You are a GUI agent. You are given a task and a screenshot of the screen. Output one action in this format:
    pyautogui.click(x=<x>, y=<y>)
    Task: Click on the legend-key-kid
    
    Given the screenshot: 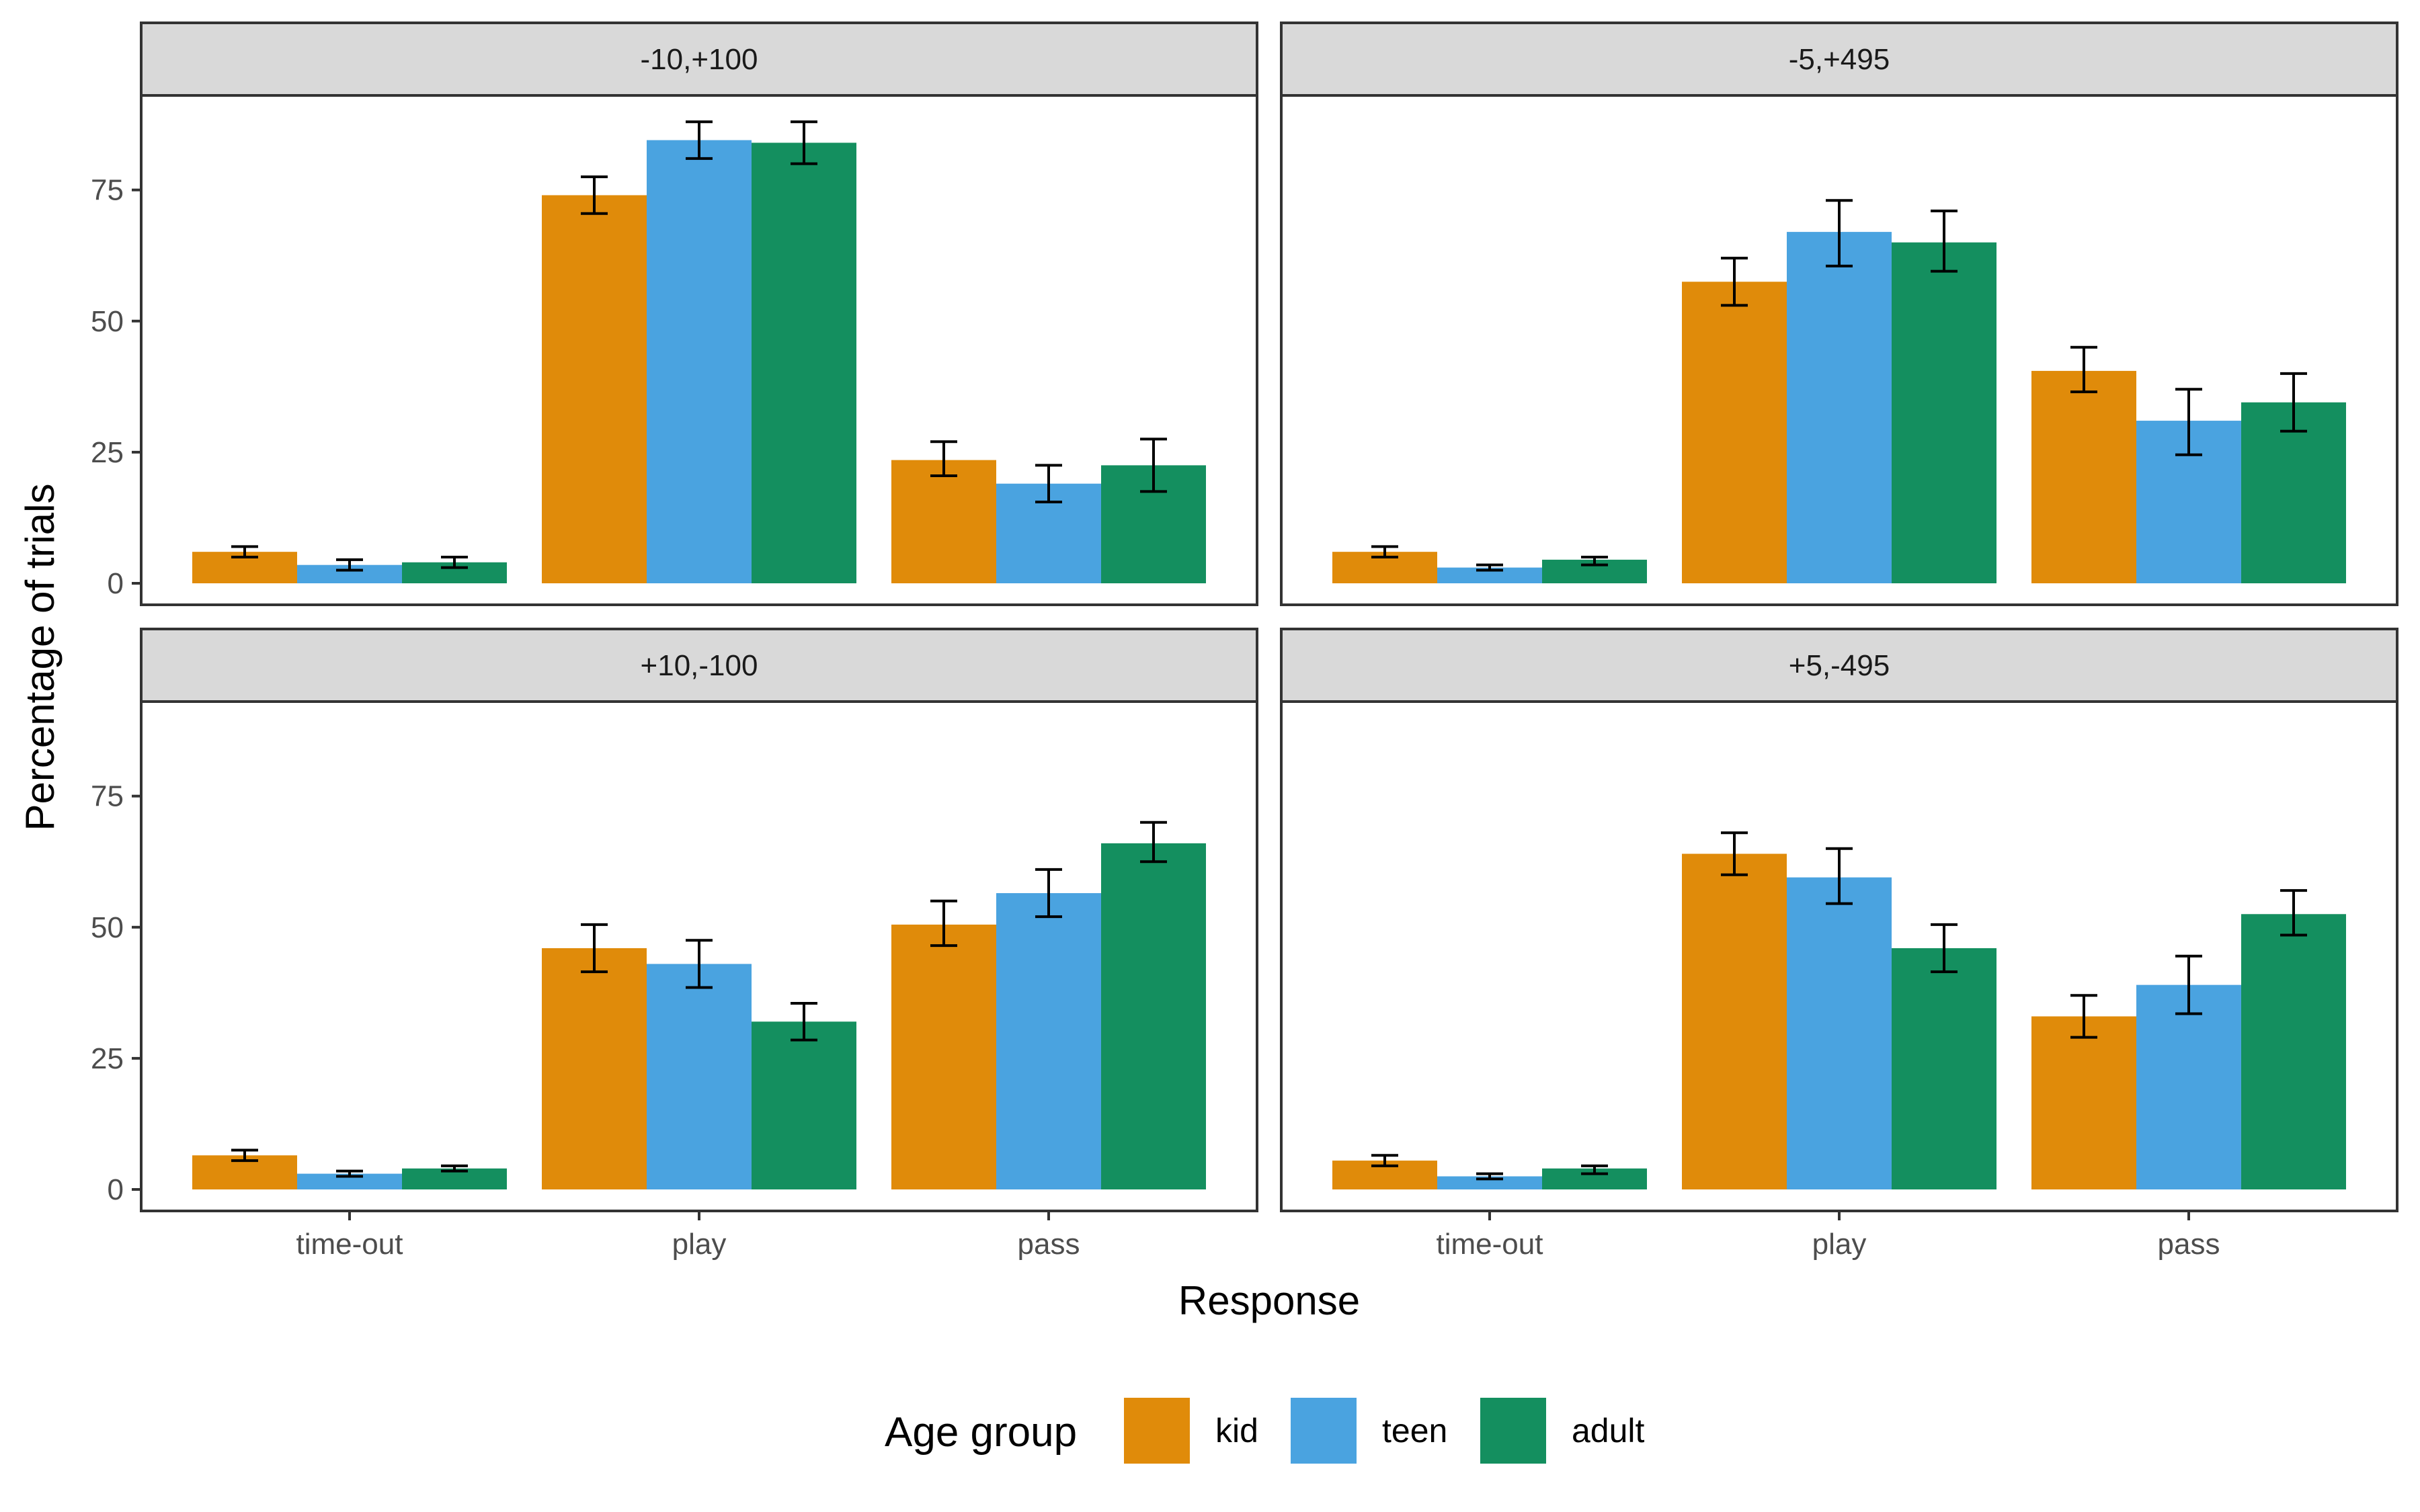 What is the action you would take?
    pyautogui.click(x=1157, y=1431)
    